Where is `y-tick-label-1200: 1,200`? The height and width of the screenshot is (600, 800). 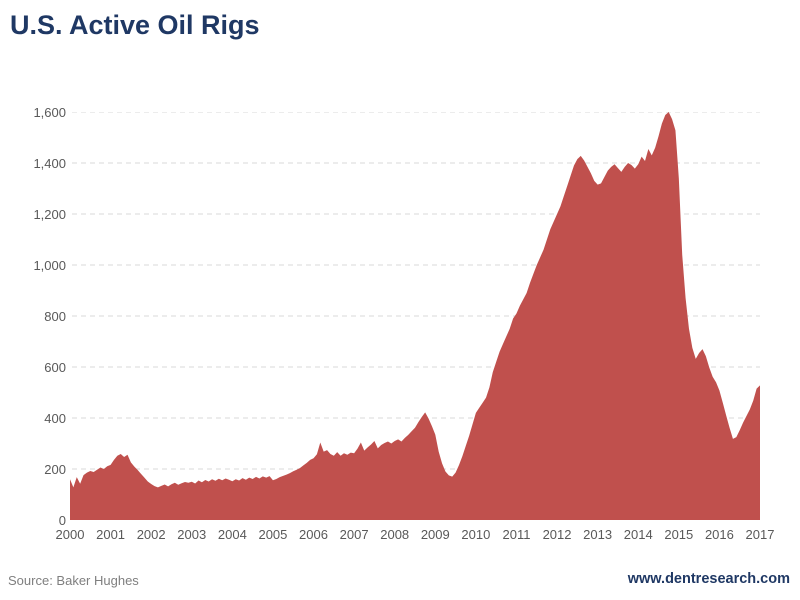
y-tick-label-1200: 1,200 is located at coordinates (49, 214).